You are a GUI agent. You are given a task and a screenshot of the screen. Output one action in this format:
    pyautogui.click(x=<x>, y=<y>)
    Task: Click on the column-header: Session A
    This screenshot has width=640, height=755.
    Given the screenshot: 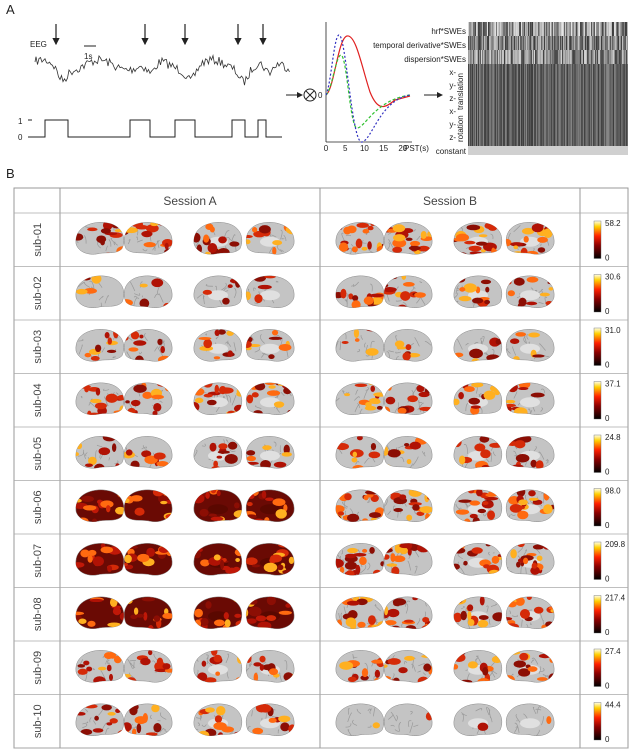 What is the action you would take?
    pyautogui.click(x=189, y=201)
    